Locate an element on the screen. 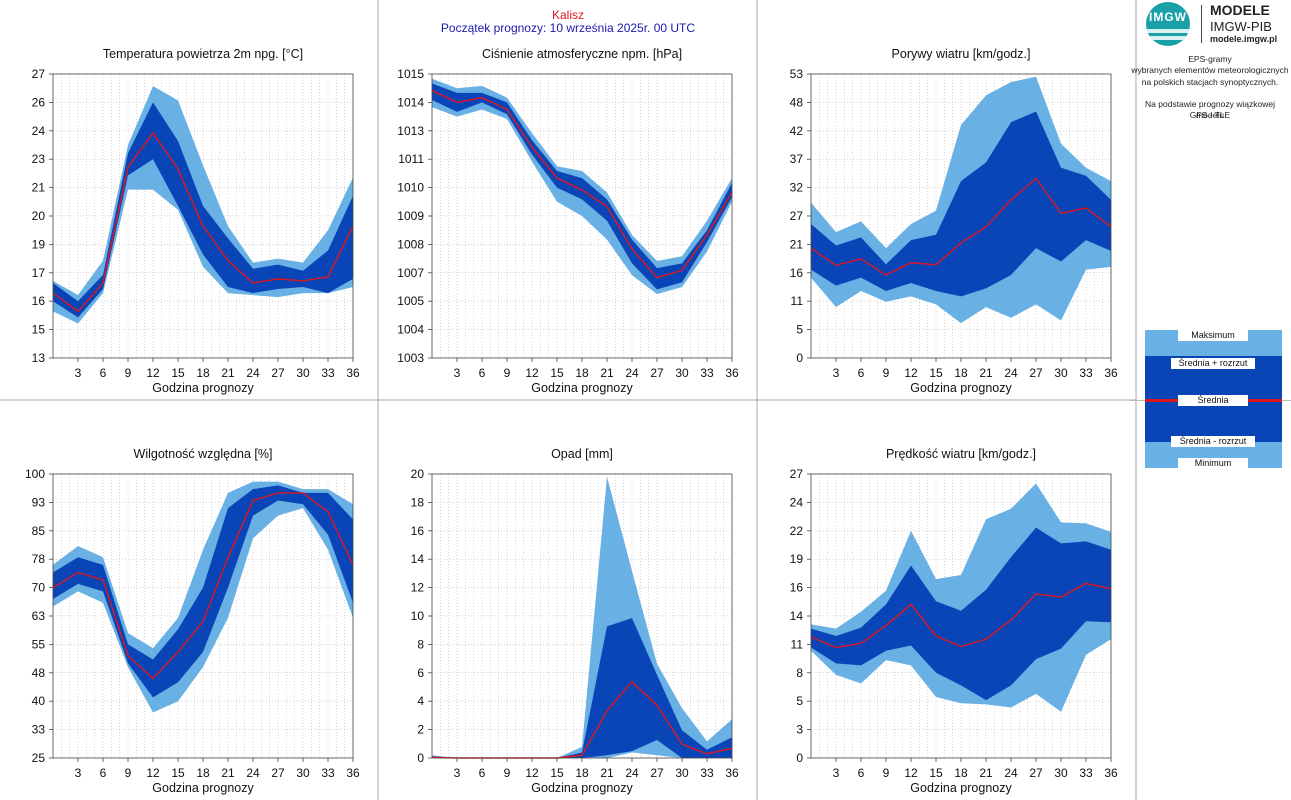 This screenshot has height=800, width=1291. y-tick-label: 6 is located at coordinates (420, 673).